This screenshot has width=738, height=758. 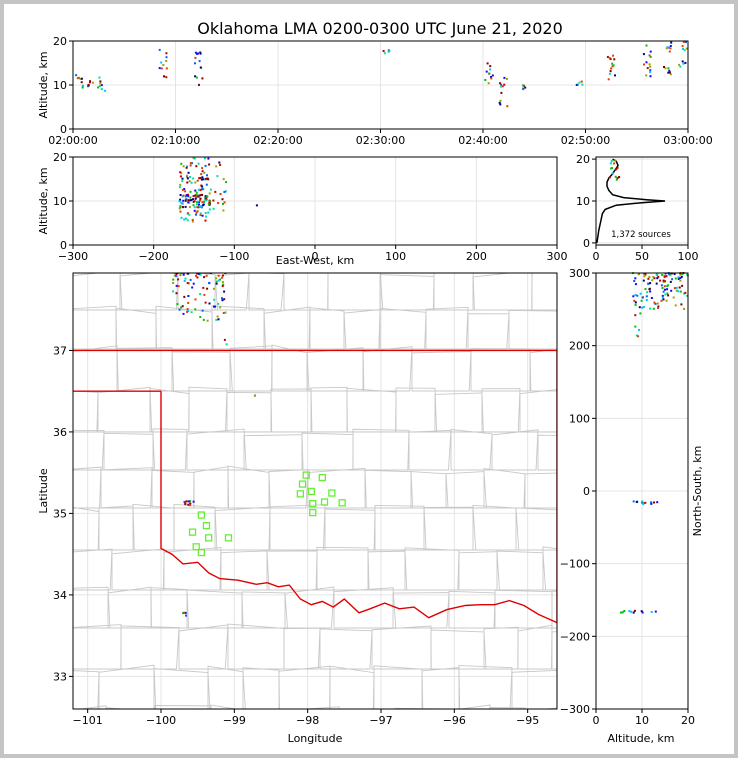 I want to click on plan-ylabel: Latitude, so click(x=43, y=491).